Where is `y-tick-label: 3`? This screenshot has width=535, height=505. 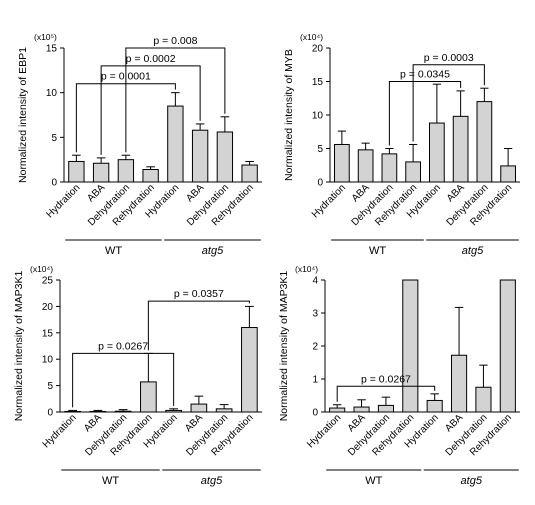
y-tick-label: 3 is located at coordinates (315, 314).